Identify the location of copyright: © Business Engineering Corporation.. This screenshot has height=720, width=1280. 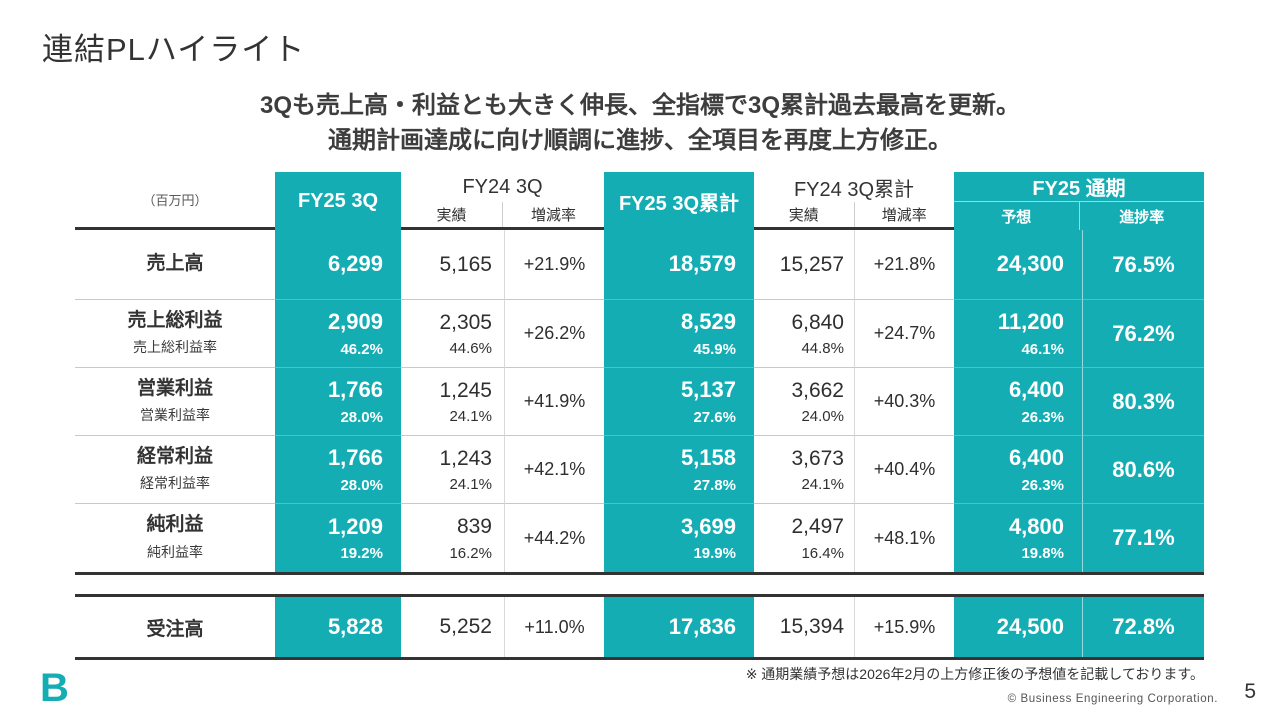
(1112, 699).